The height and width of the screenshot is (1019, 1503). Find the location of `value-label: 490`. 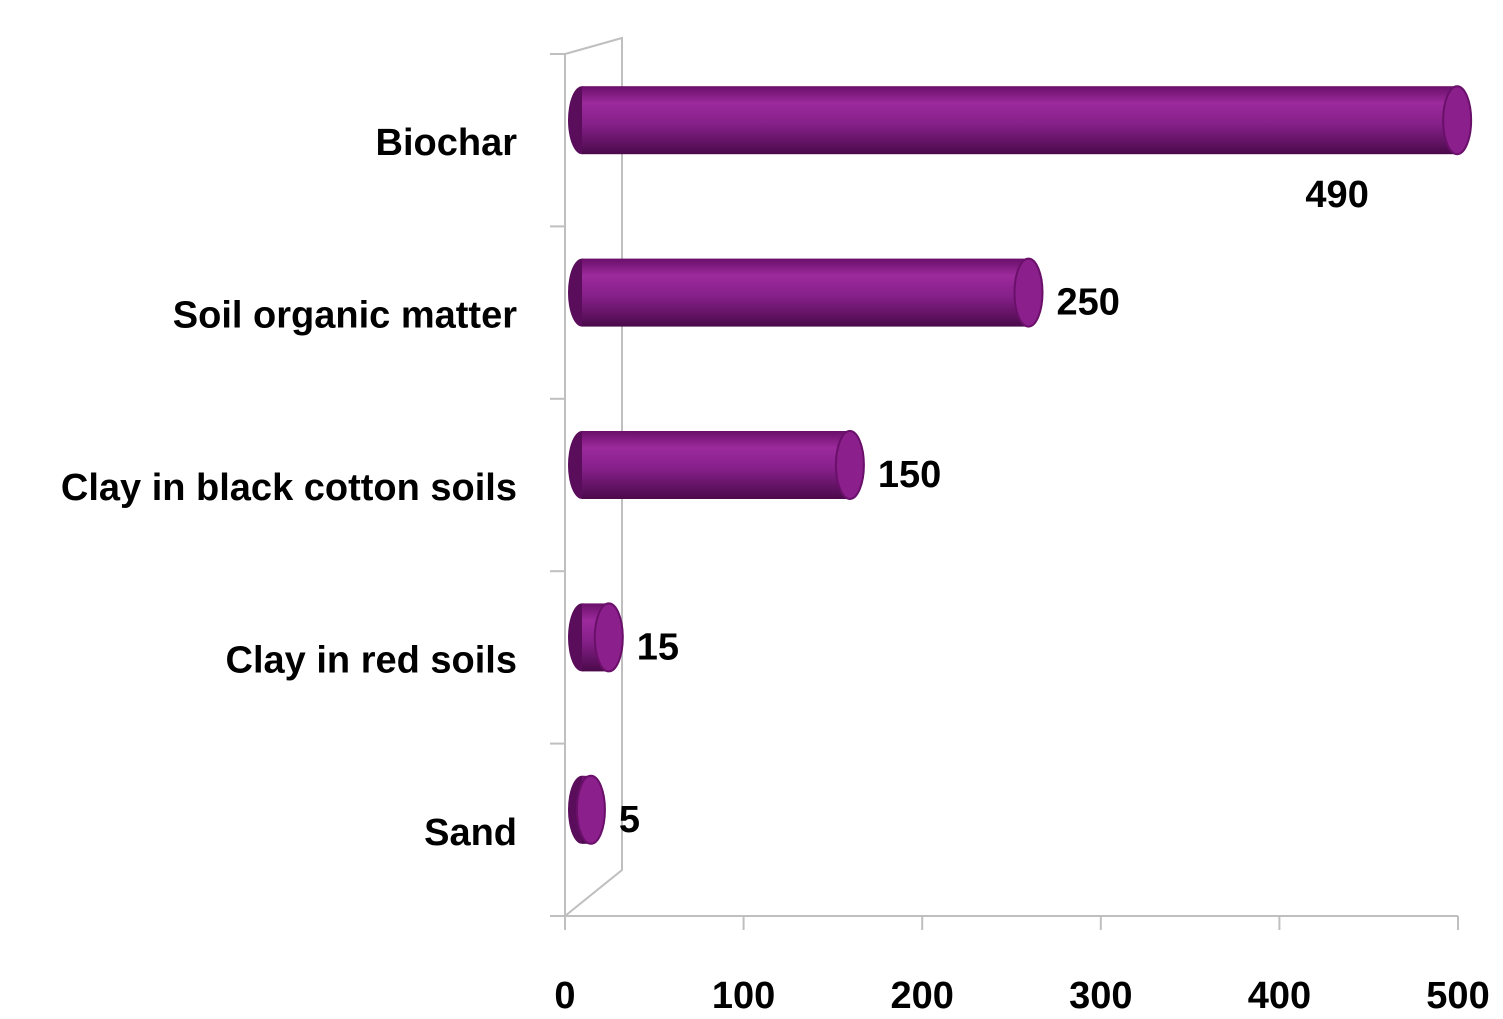

value-label: 490 is located at coordinates (1336, 195).